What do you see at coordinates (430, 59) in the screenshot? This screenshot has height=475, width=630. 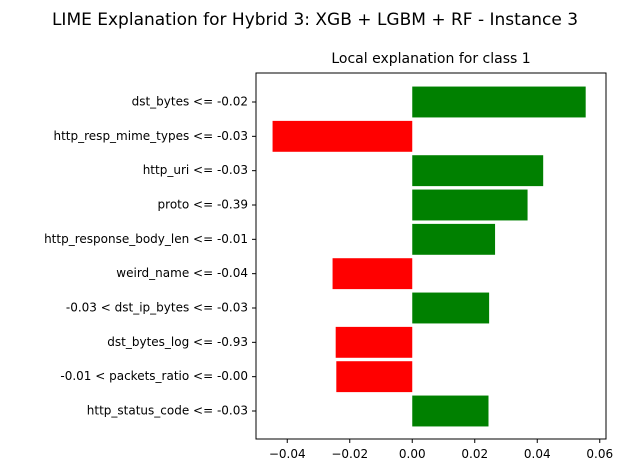 I see `chart-title: Local explanation for class 1` at bounding box center [430, 59].